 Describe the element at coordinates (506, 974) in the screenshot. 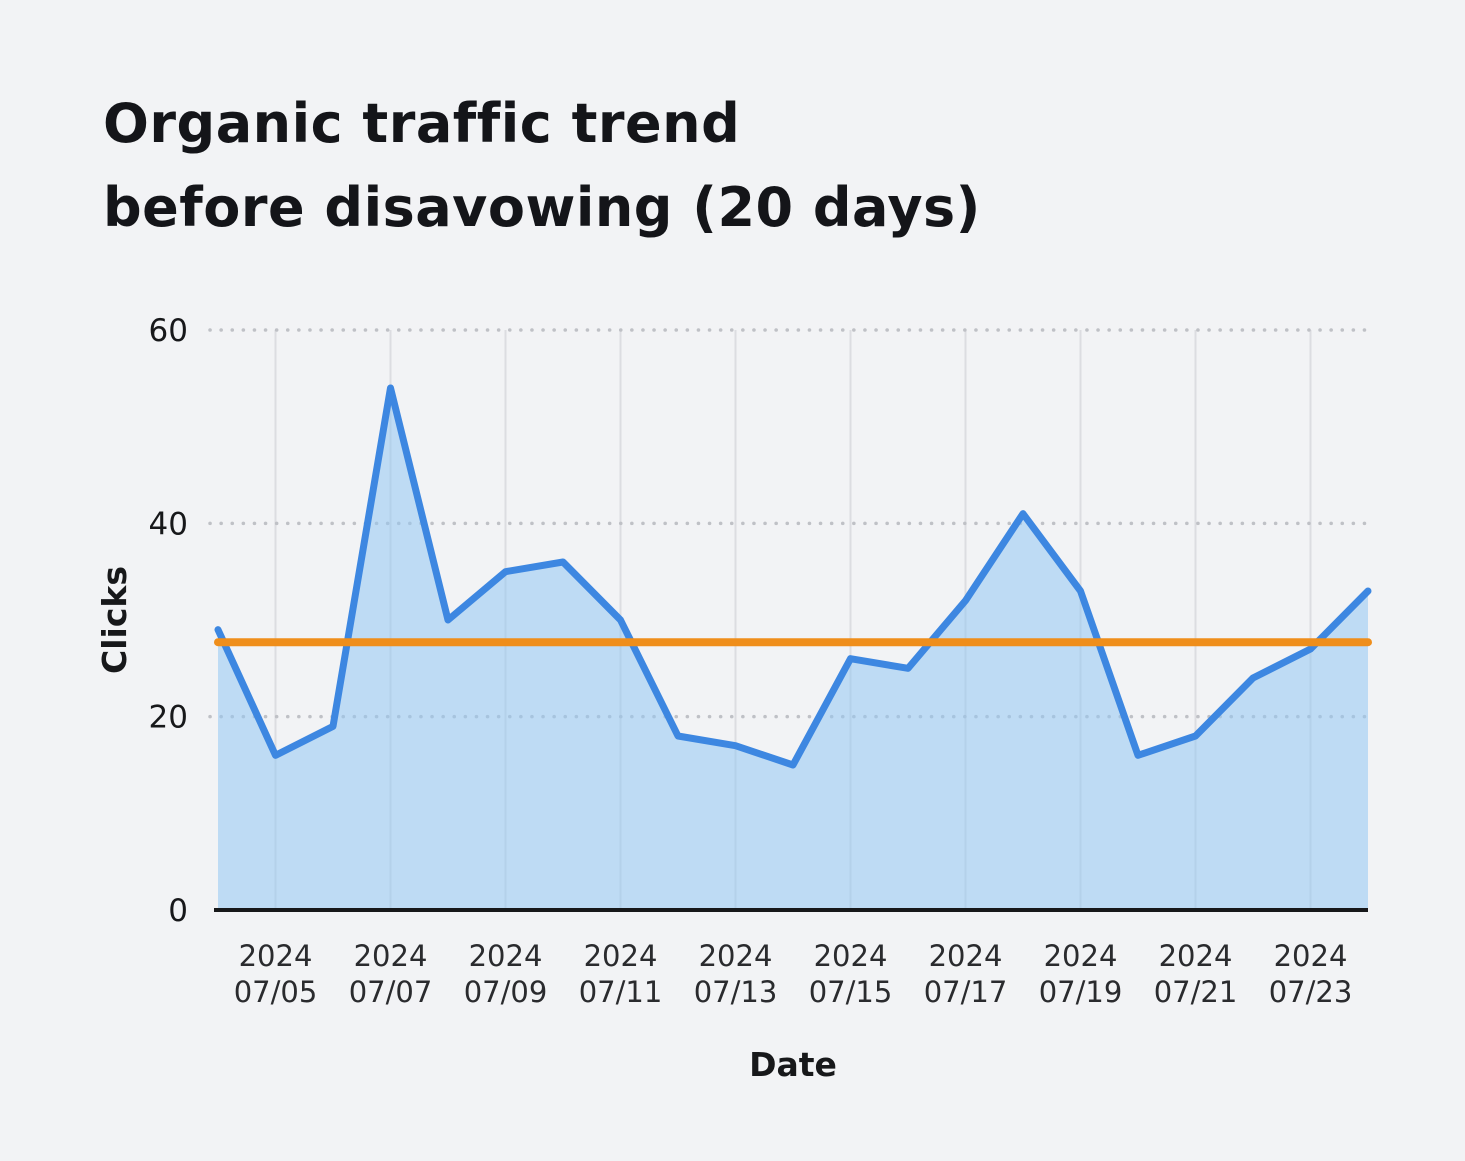

I see `x-tick-label: 2024 07/09` at that location.